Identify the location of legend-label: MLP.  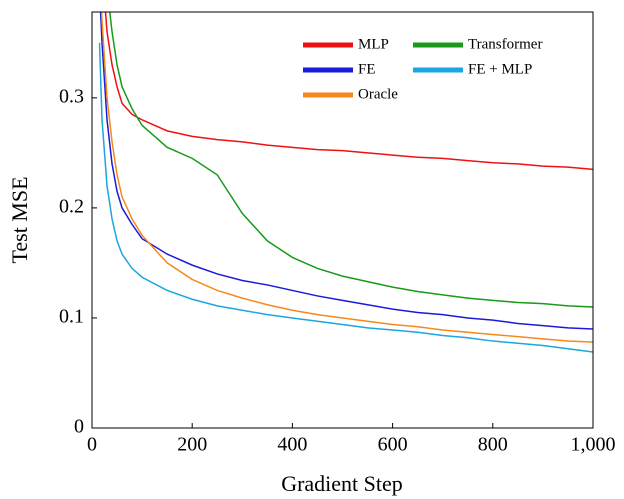
(373, 44).